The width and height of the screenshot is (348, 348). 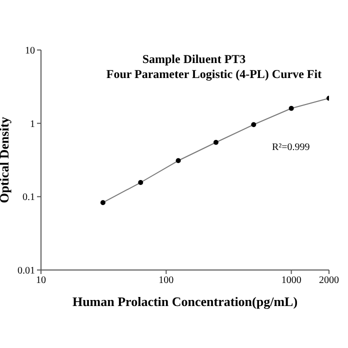 What do you see at coordinates (291, 147) in the screenshot?
I see `annotation: R²=0.999` at bounding box center [291, 147].